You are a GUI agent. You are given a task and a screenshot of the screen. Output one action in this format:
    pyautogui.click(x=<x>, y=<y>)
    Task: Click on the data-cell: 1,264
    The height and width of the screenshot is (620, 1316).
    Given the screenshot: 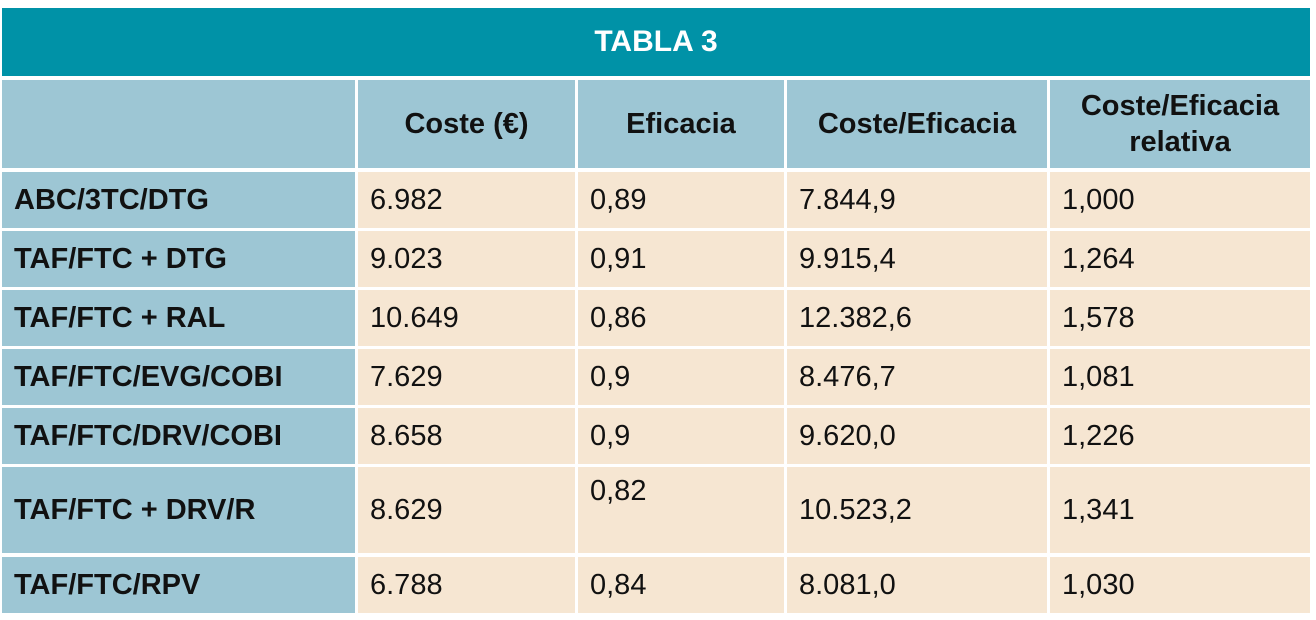 What is the action you would take?
    pyautogui.click(x=1180, y=259)
    